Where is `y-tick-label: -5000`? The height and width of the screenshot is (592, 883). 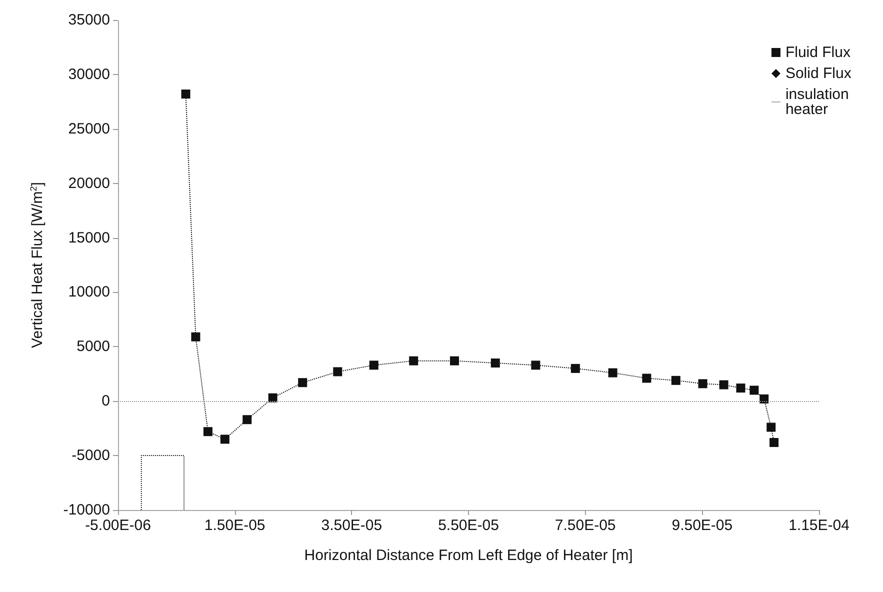
y-tick-label: -5000 is located at coordinates (91, 455).